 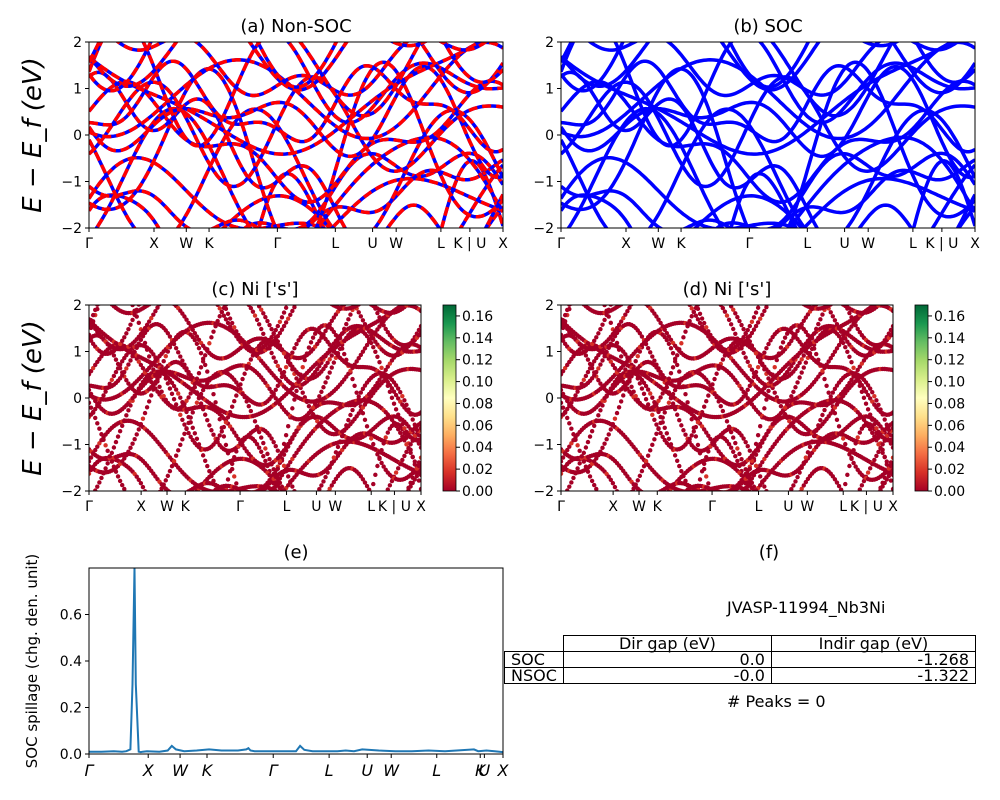 What do you see at coordinates (240, 507) in the screenshot?
I see `x-tick-label: Γ` at bounding box center [240, 507].